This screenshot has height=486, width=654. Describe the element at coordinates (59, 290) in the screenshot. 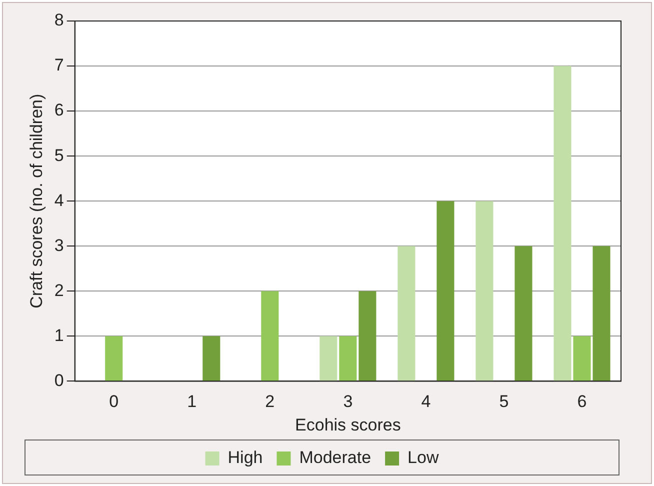

I see `y-tick-label: 2` at that location.